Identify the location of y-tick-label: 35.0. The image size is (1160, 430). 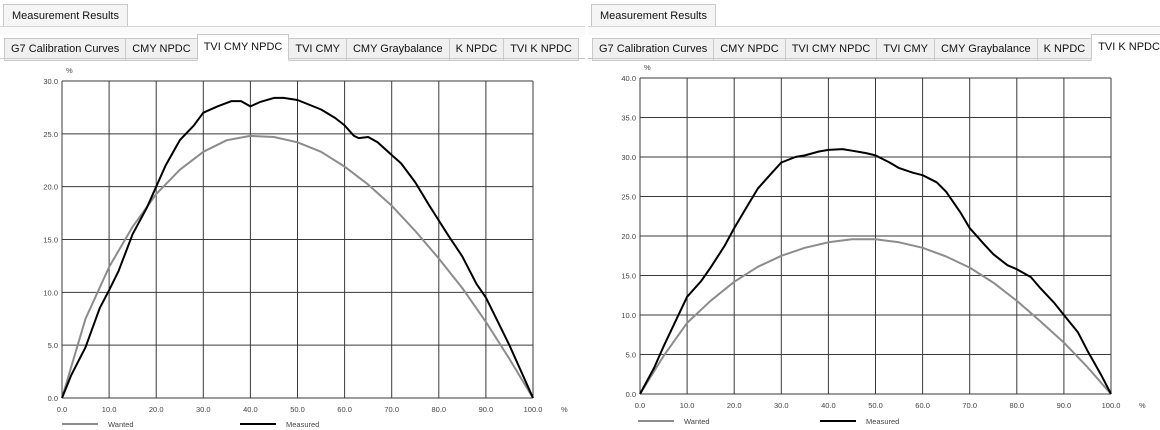
(628, 118).